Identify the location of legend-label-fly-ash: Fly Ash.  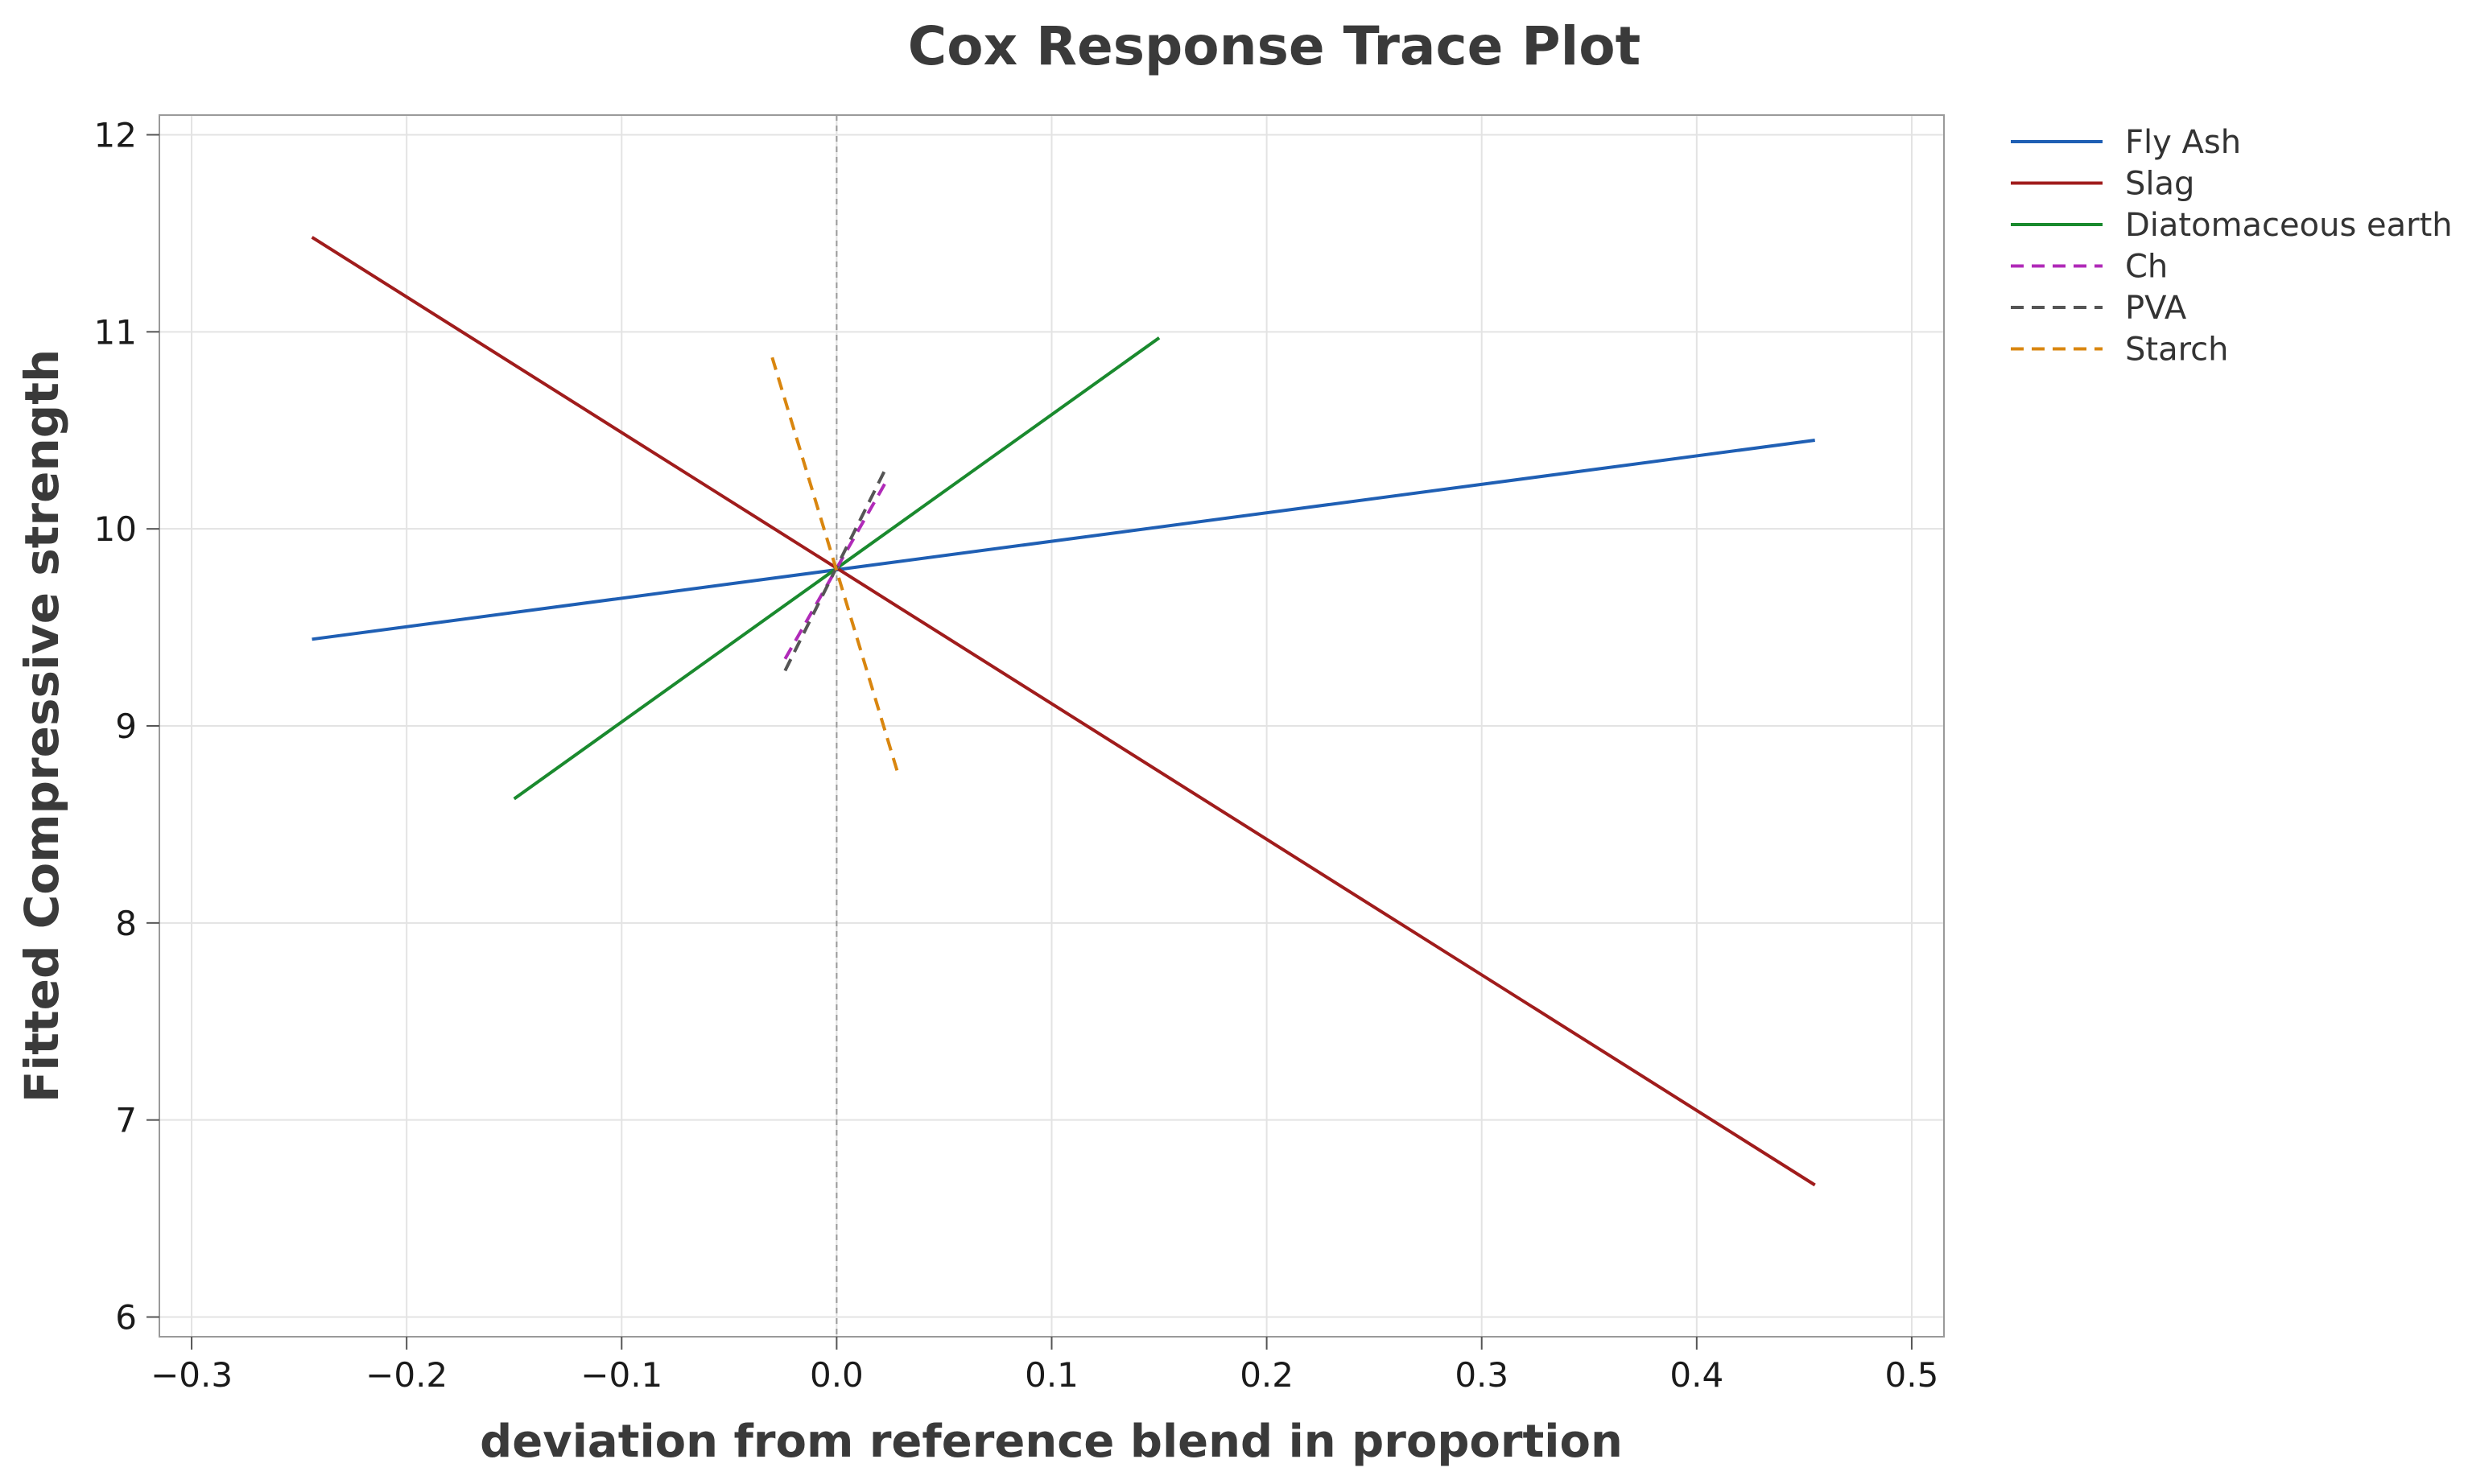
(2183, 142).